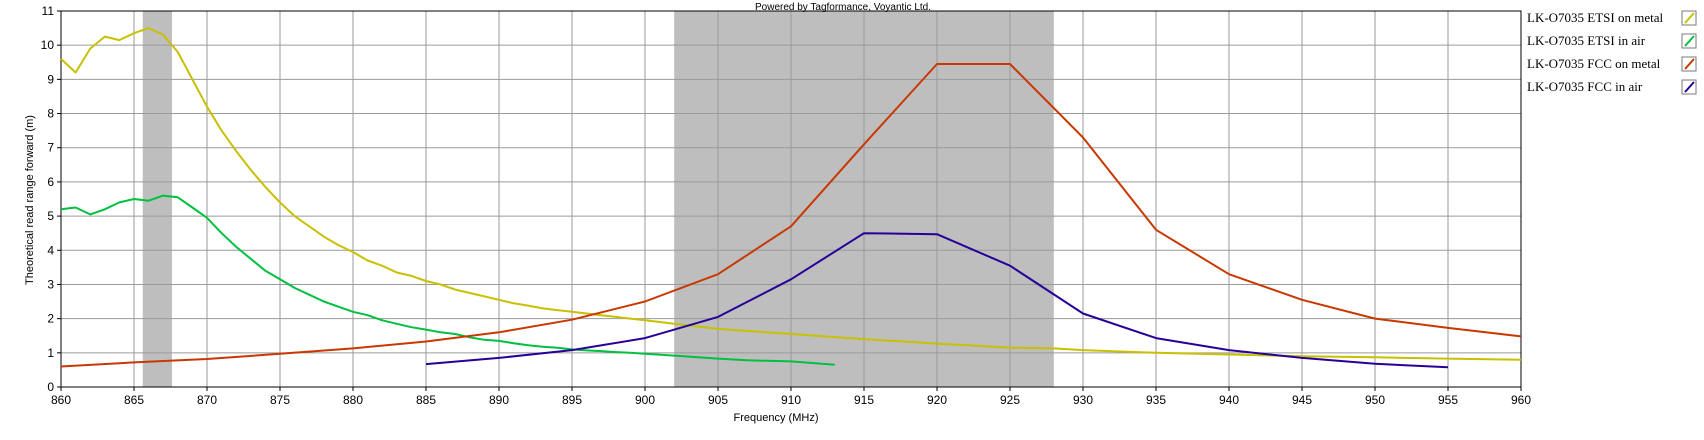  Describe the element at coordinates (1586, 40) in the screenshot. I see `legend-label: LK-O7035 ETSI in air` at that location.